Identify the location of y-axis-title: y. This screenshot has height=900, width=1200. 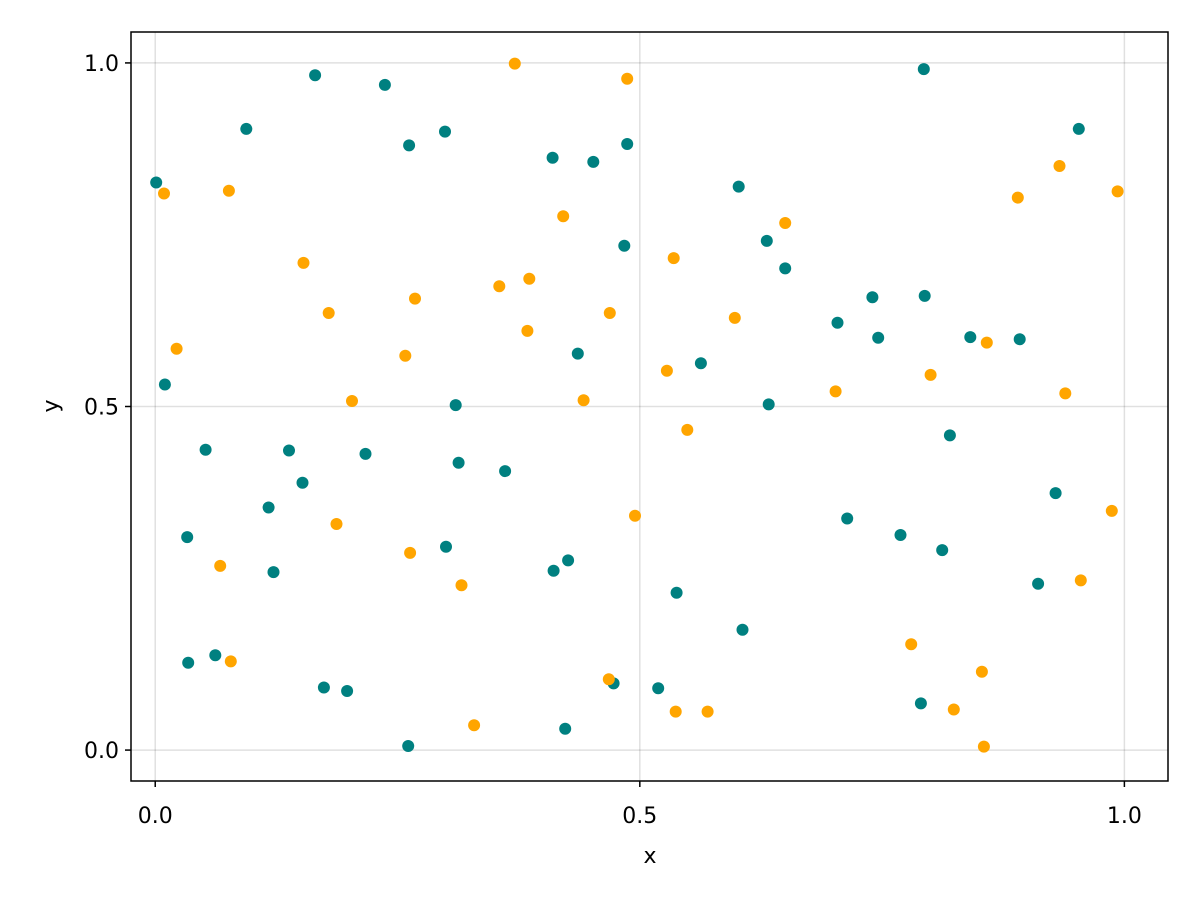
(51, 405).